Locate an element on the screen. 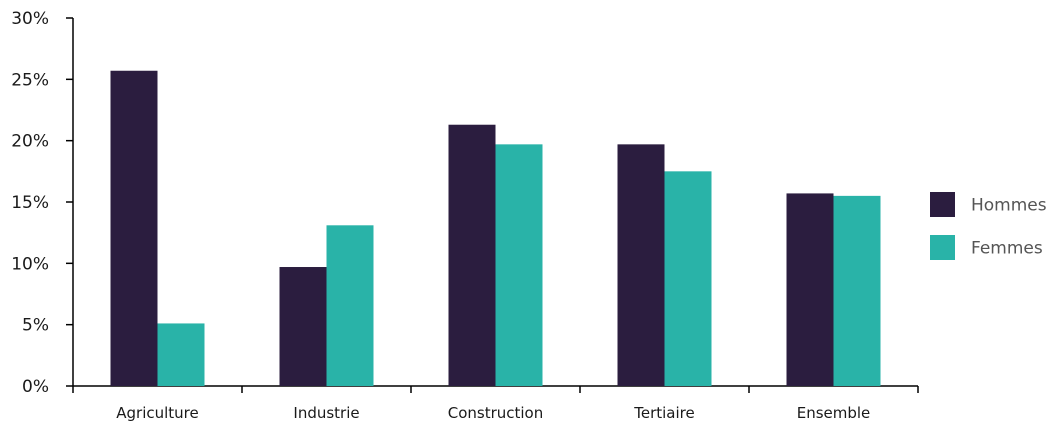 This screenshot has width=1059, height=427. legend-label-femmes: Femmes is located at coordinates (1007, 249).